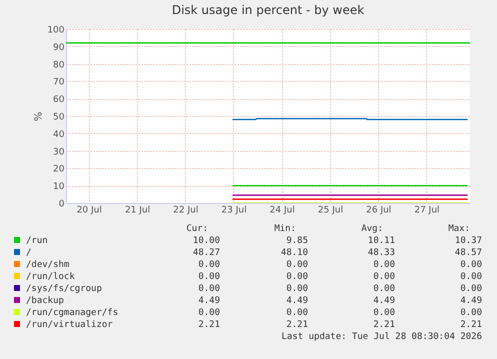 This screenshot has width=497, height=359. Describe the element at coordinates (381, 253) in the screenshot. I see `text: 48.33` at that location.